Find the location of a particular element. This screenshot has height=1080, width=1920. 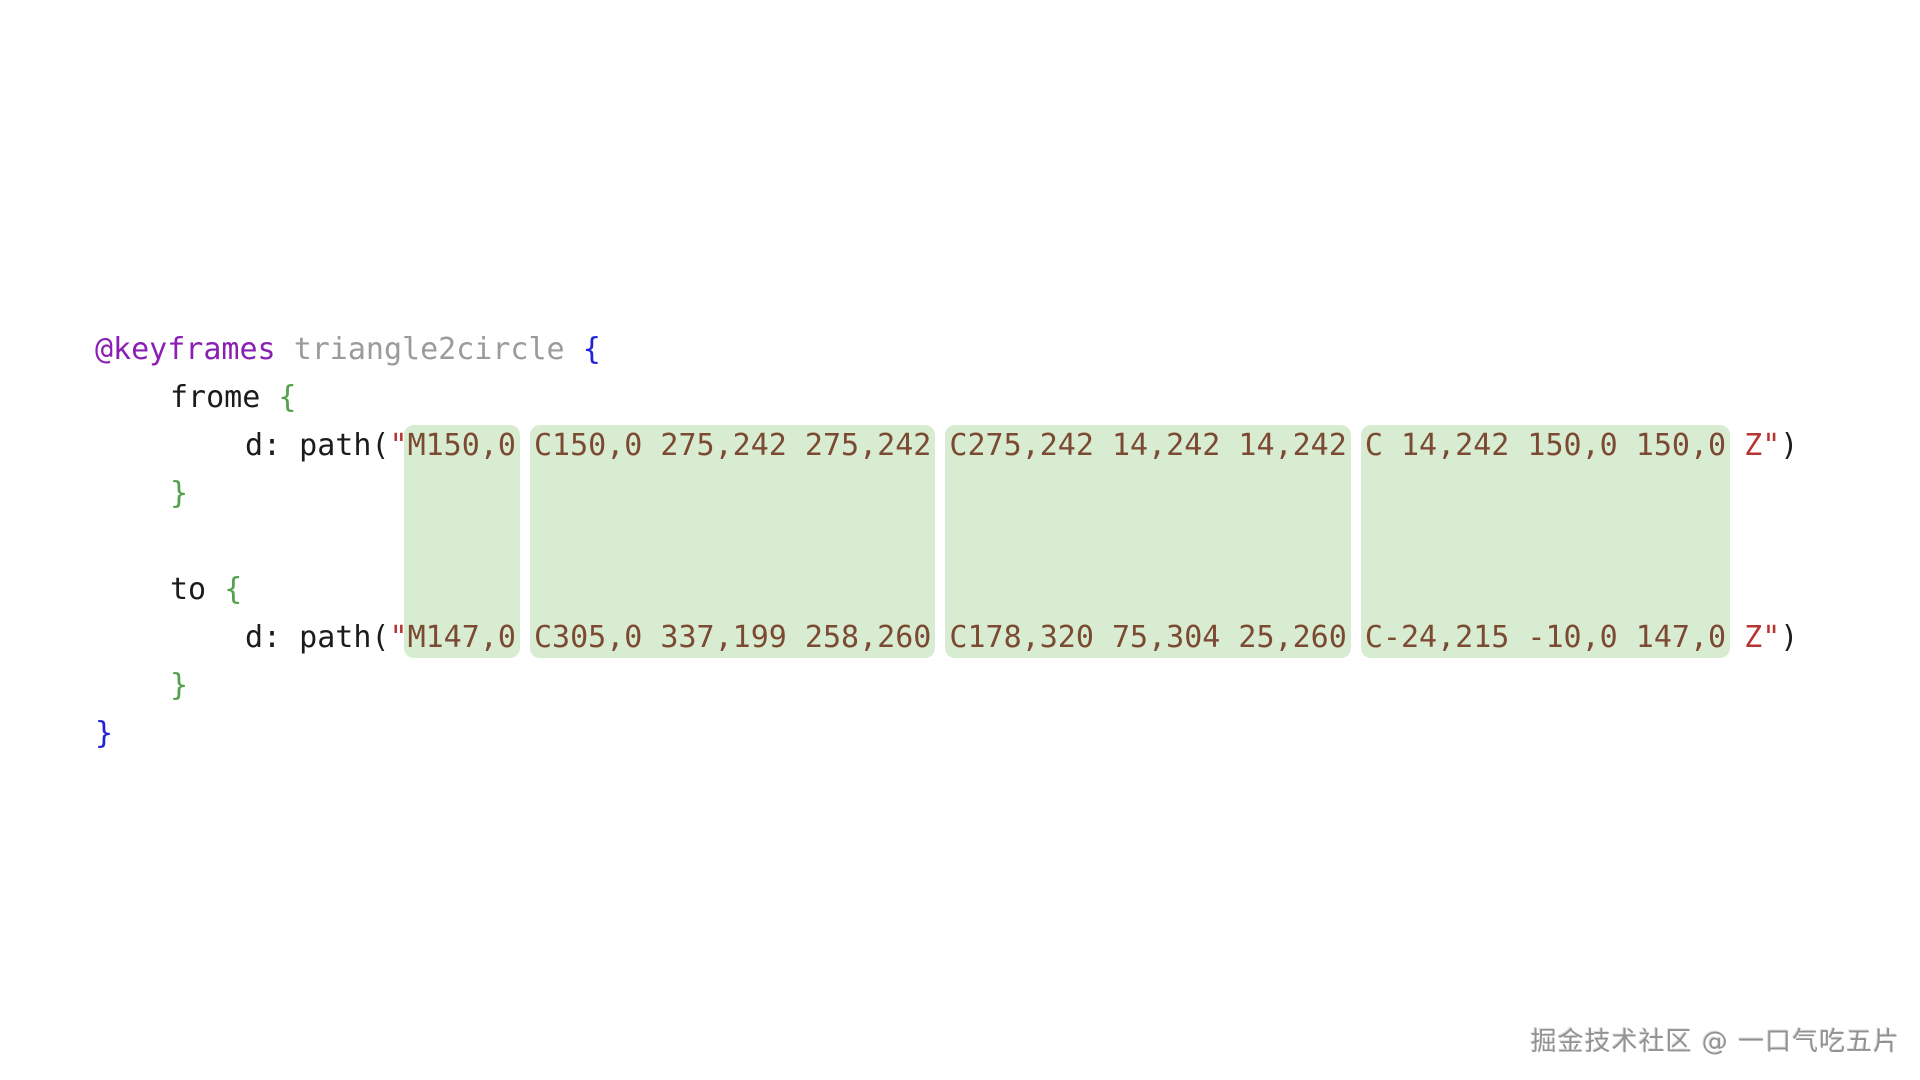

path-segment: M147,0 is located at coordinates (461, 637).